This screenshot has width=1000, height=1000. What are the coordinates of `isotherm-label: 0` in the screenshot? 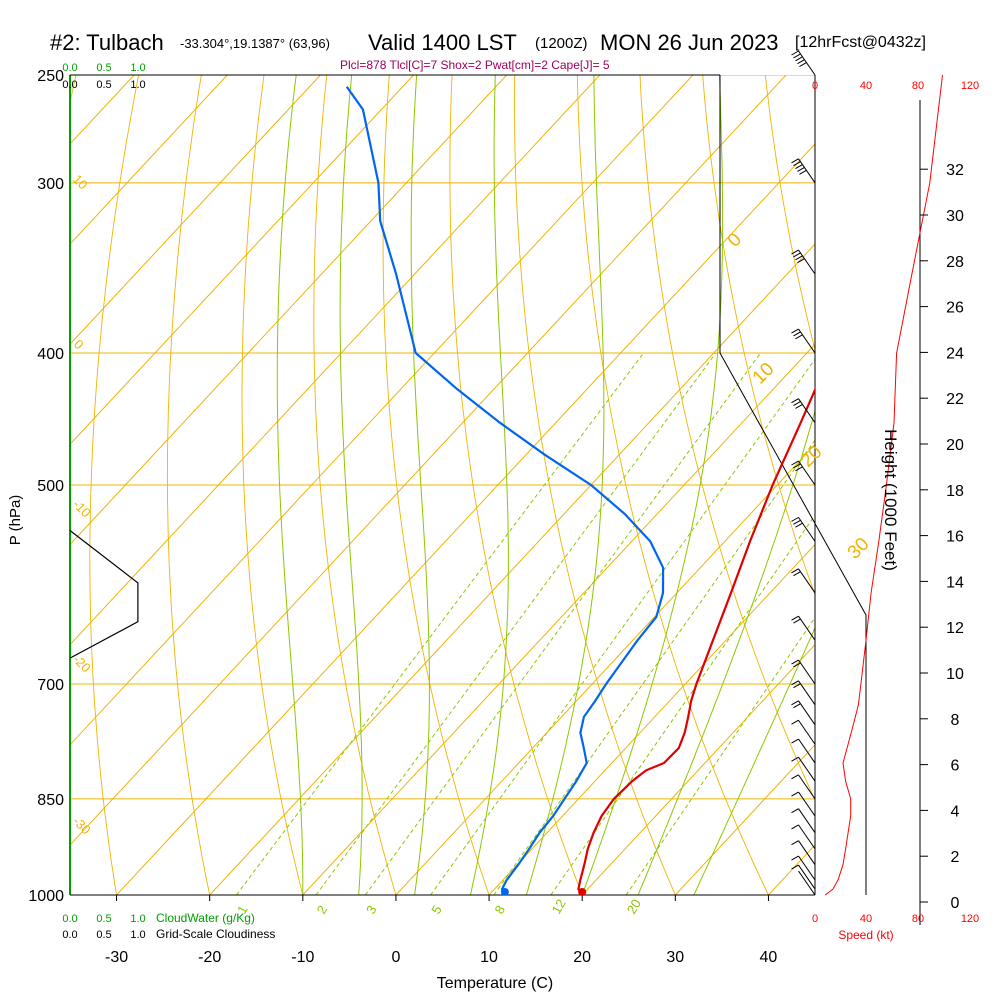 It's located at (735, 240).